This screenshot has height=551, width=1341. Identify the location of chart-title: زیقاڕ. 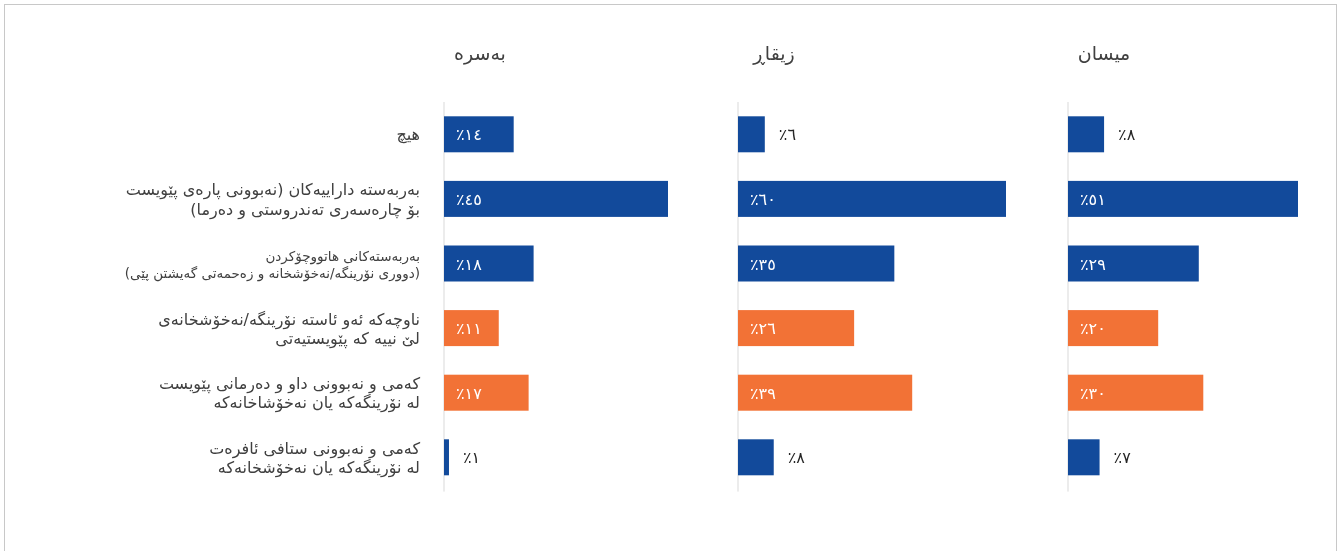
(773, 53).